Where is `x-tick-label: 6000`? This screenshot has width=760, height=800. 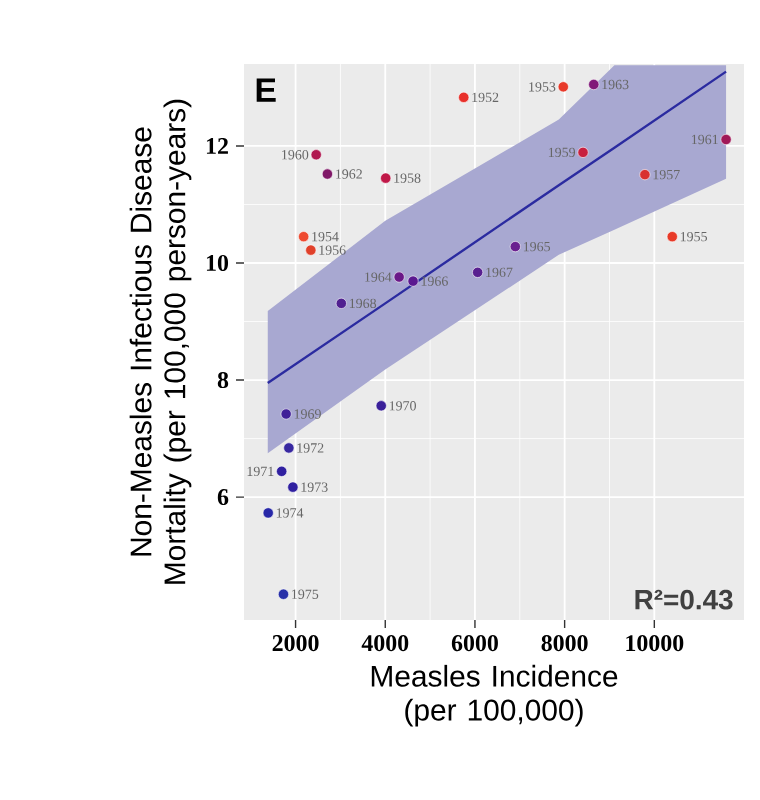 x-tick-label: 6000 is located at coordinates (474, 643).